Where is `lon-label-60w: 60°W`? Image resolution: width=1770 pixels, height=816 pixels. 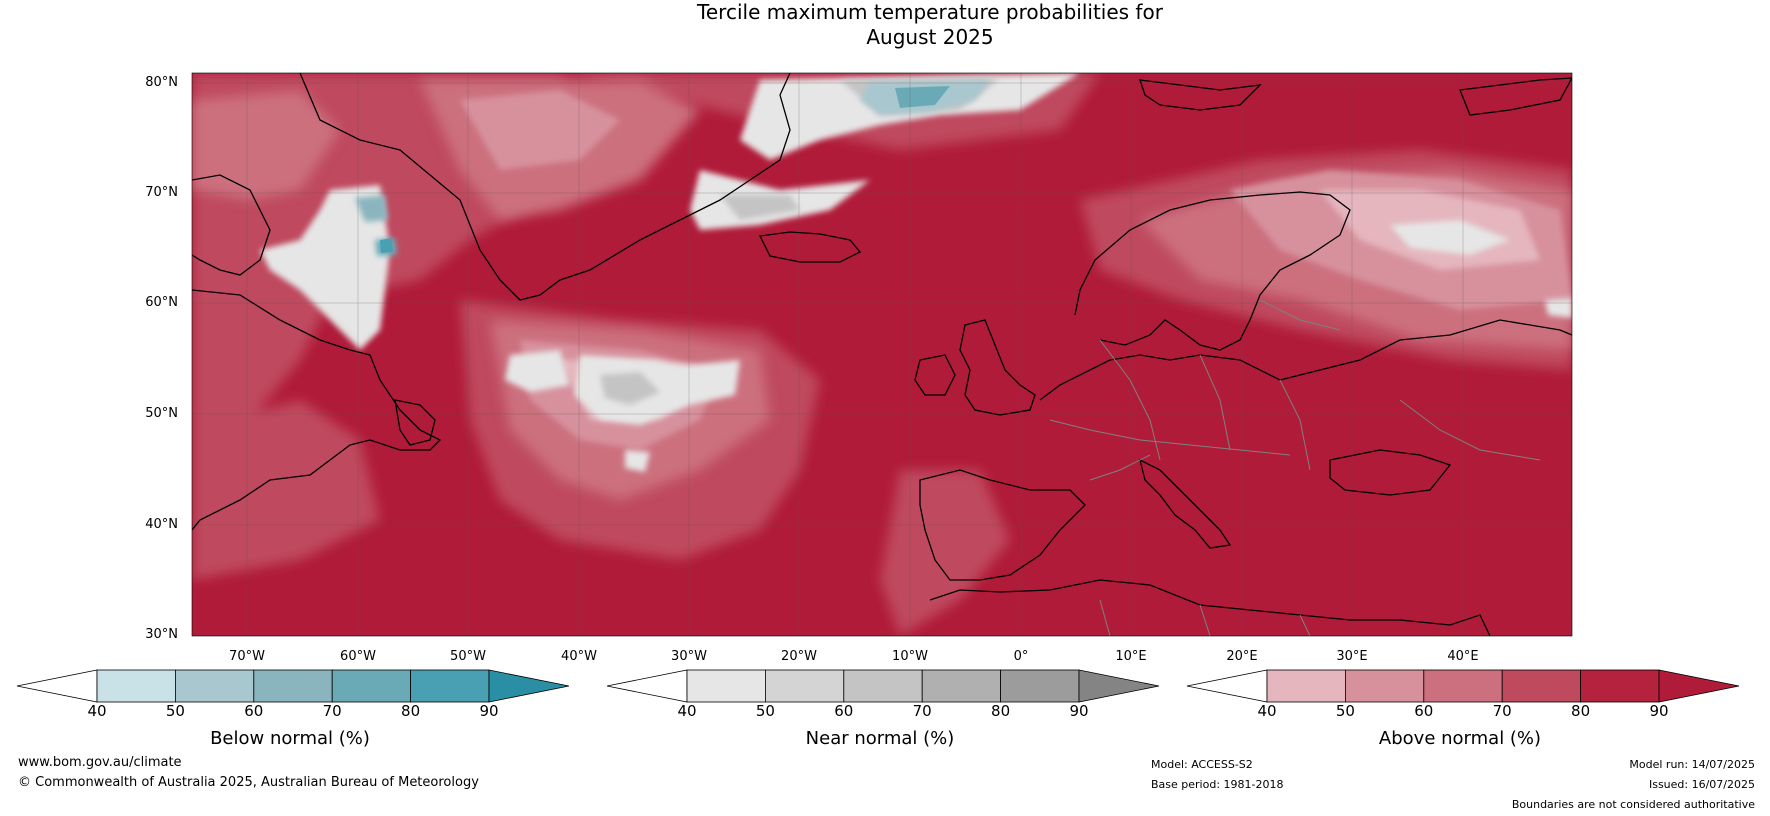 lon-label-60w: 60°W is located at coordinates (358, 656).